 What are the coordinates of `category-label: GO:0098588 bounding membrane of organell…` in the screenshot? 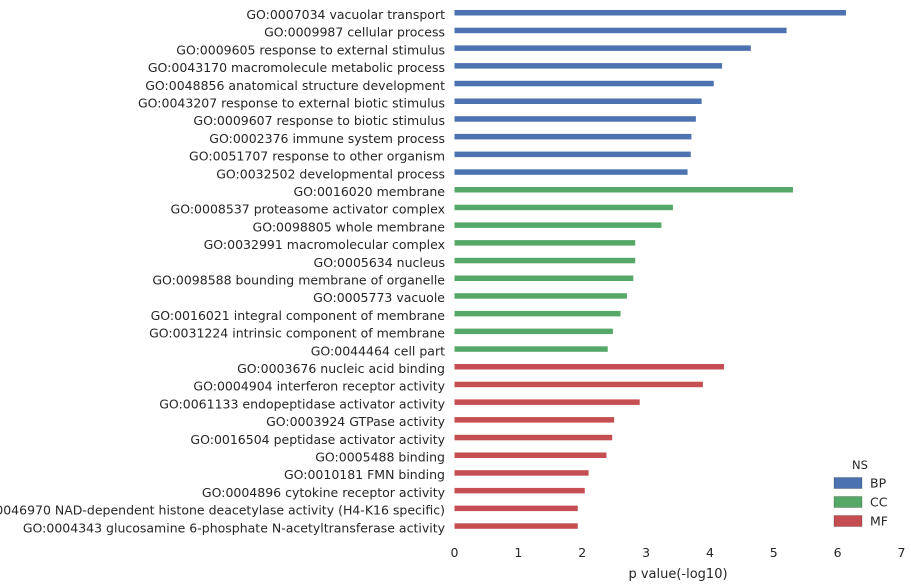 It's located at (298, 280).